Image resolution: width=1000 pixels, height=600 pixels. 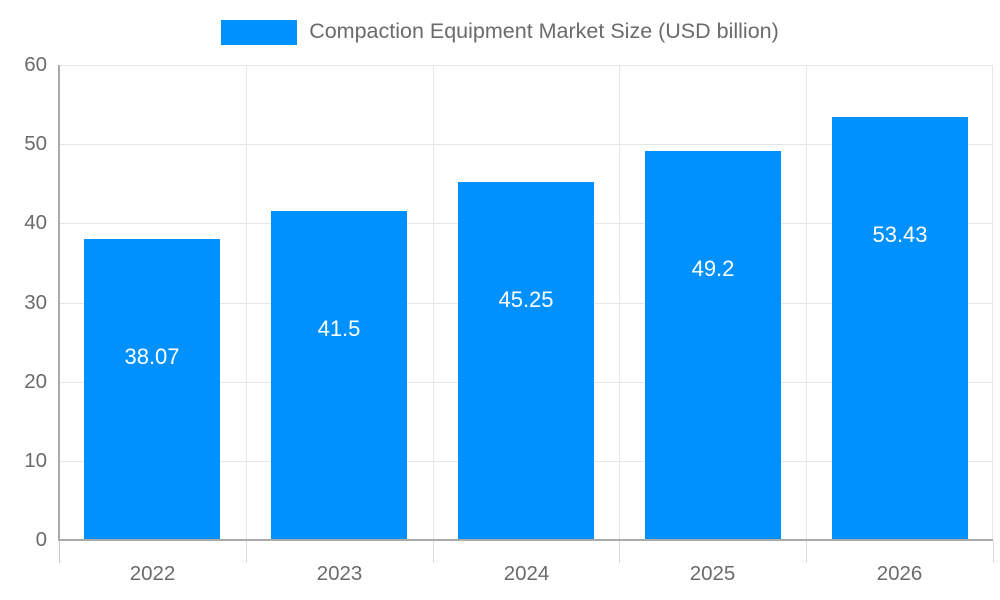 What do you see at coordinates (713, 268) in the screenshot?
I see `bar-value-label-2025: 49.2` at bounding box center [713, 268].